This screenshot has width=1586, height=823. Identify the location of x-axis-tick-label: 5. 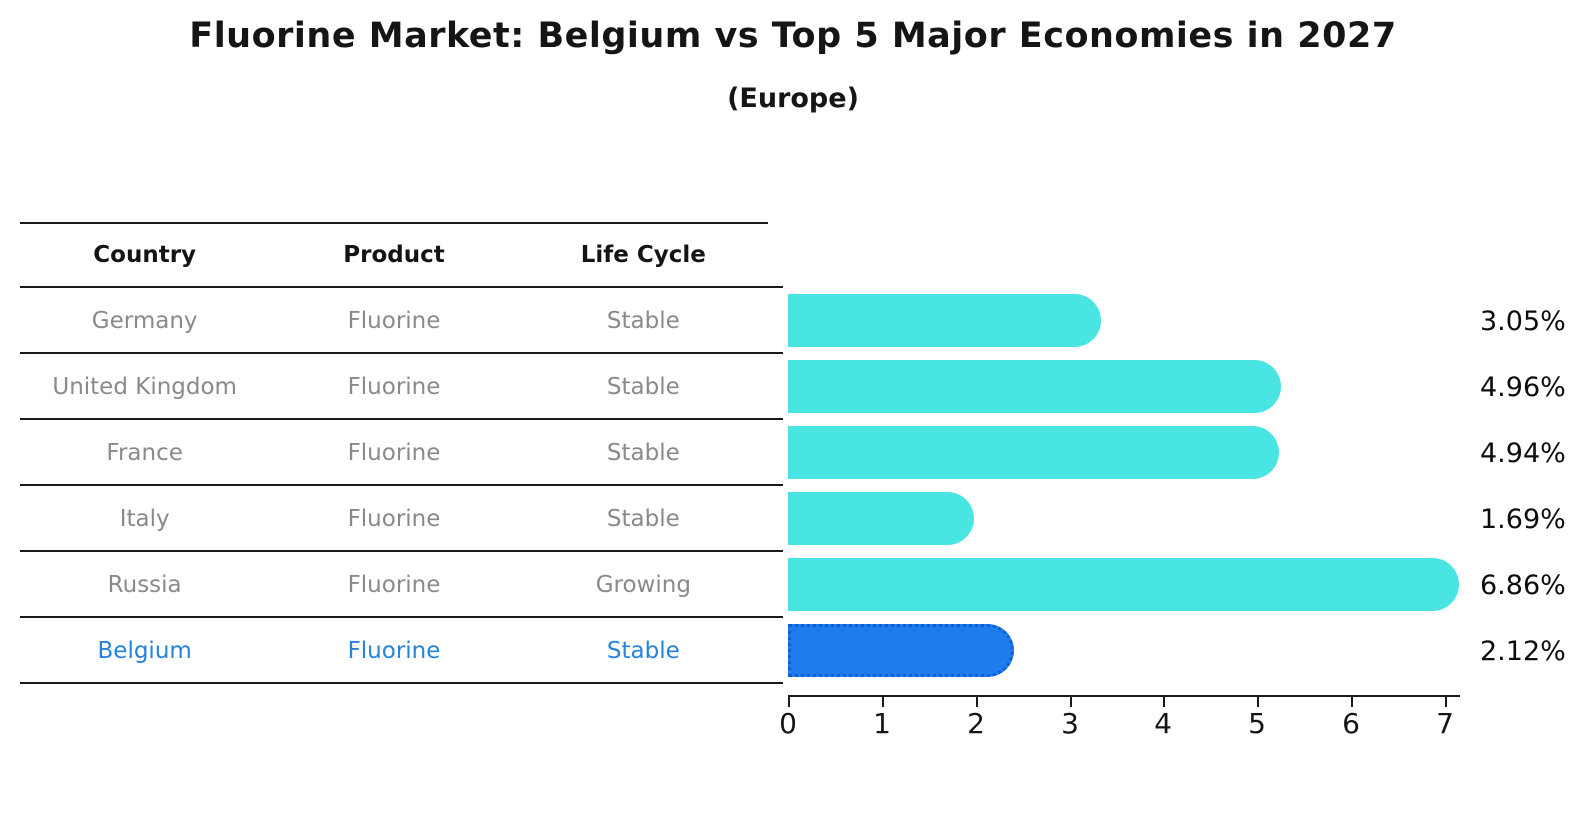
(1257, 723).